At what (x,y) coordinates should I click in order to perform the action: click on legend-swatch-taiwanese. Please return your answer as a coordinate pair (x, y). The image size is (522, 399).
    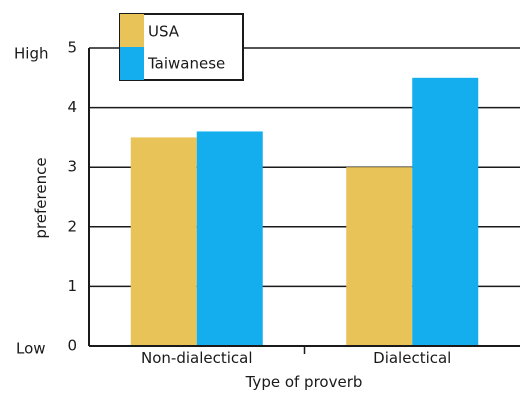
    Looking at the image, I should click on (132, 63).